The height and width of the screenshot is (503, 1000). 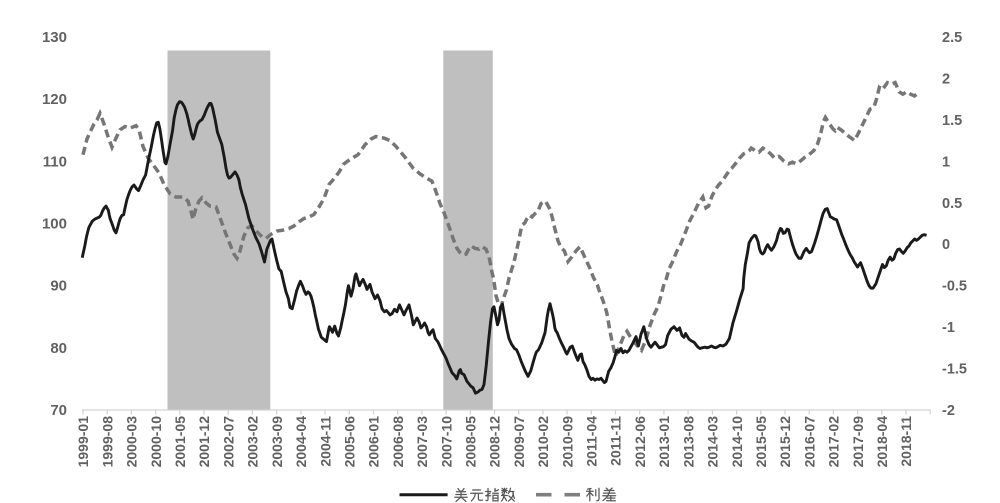 I want to click on svg-text: 2001-05, so click(x=180, y=442).